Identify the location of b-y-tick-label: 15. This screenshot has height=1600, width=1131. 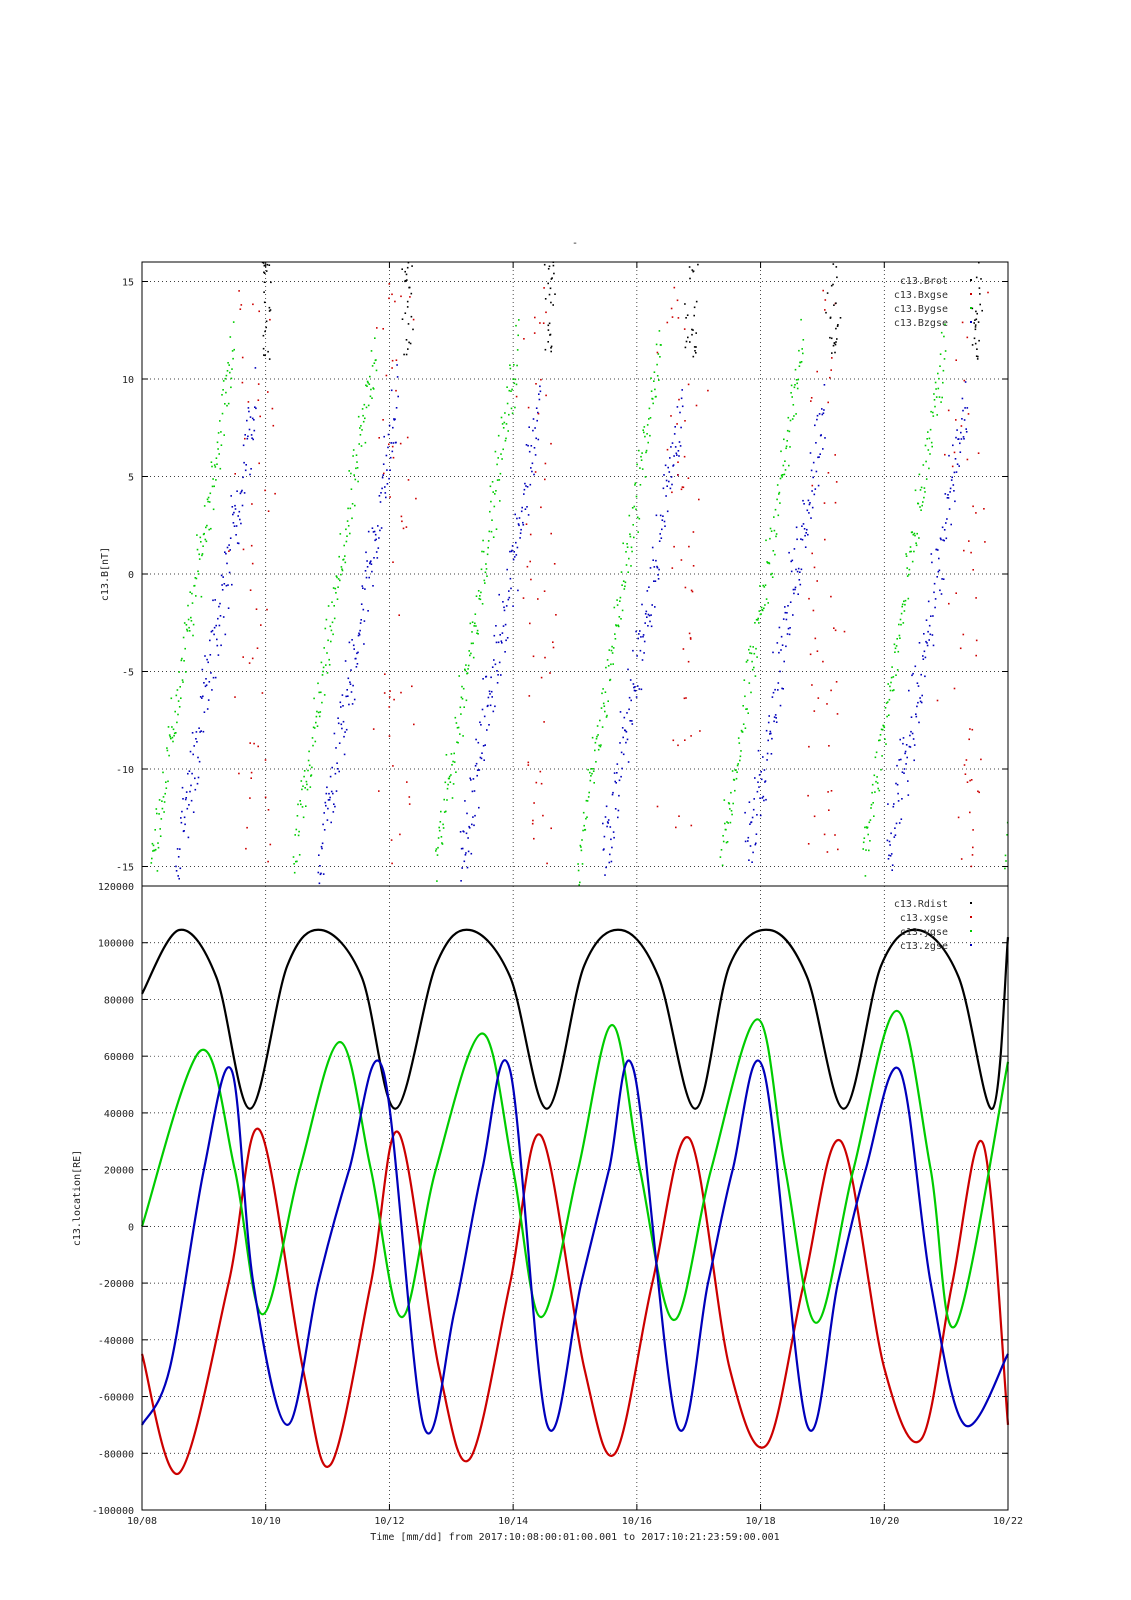
(128, 283).